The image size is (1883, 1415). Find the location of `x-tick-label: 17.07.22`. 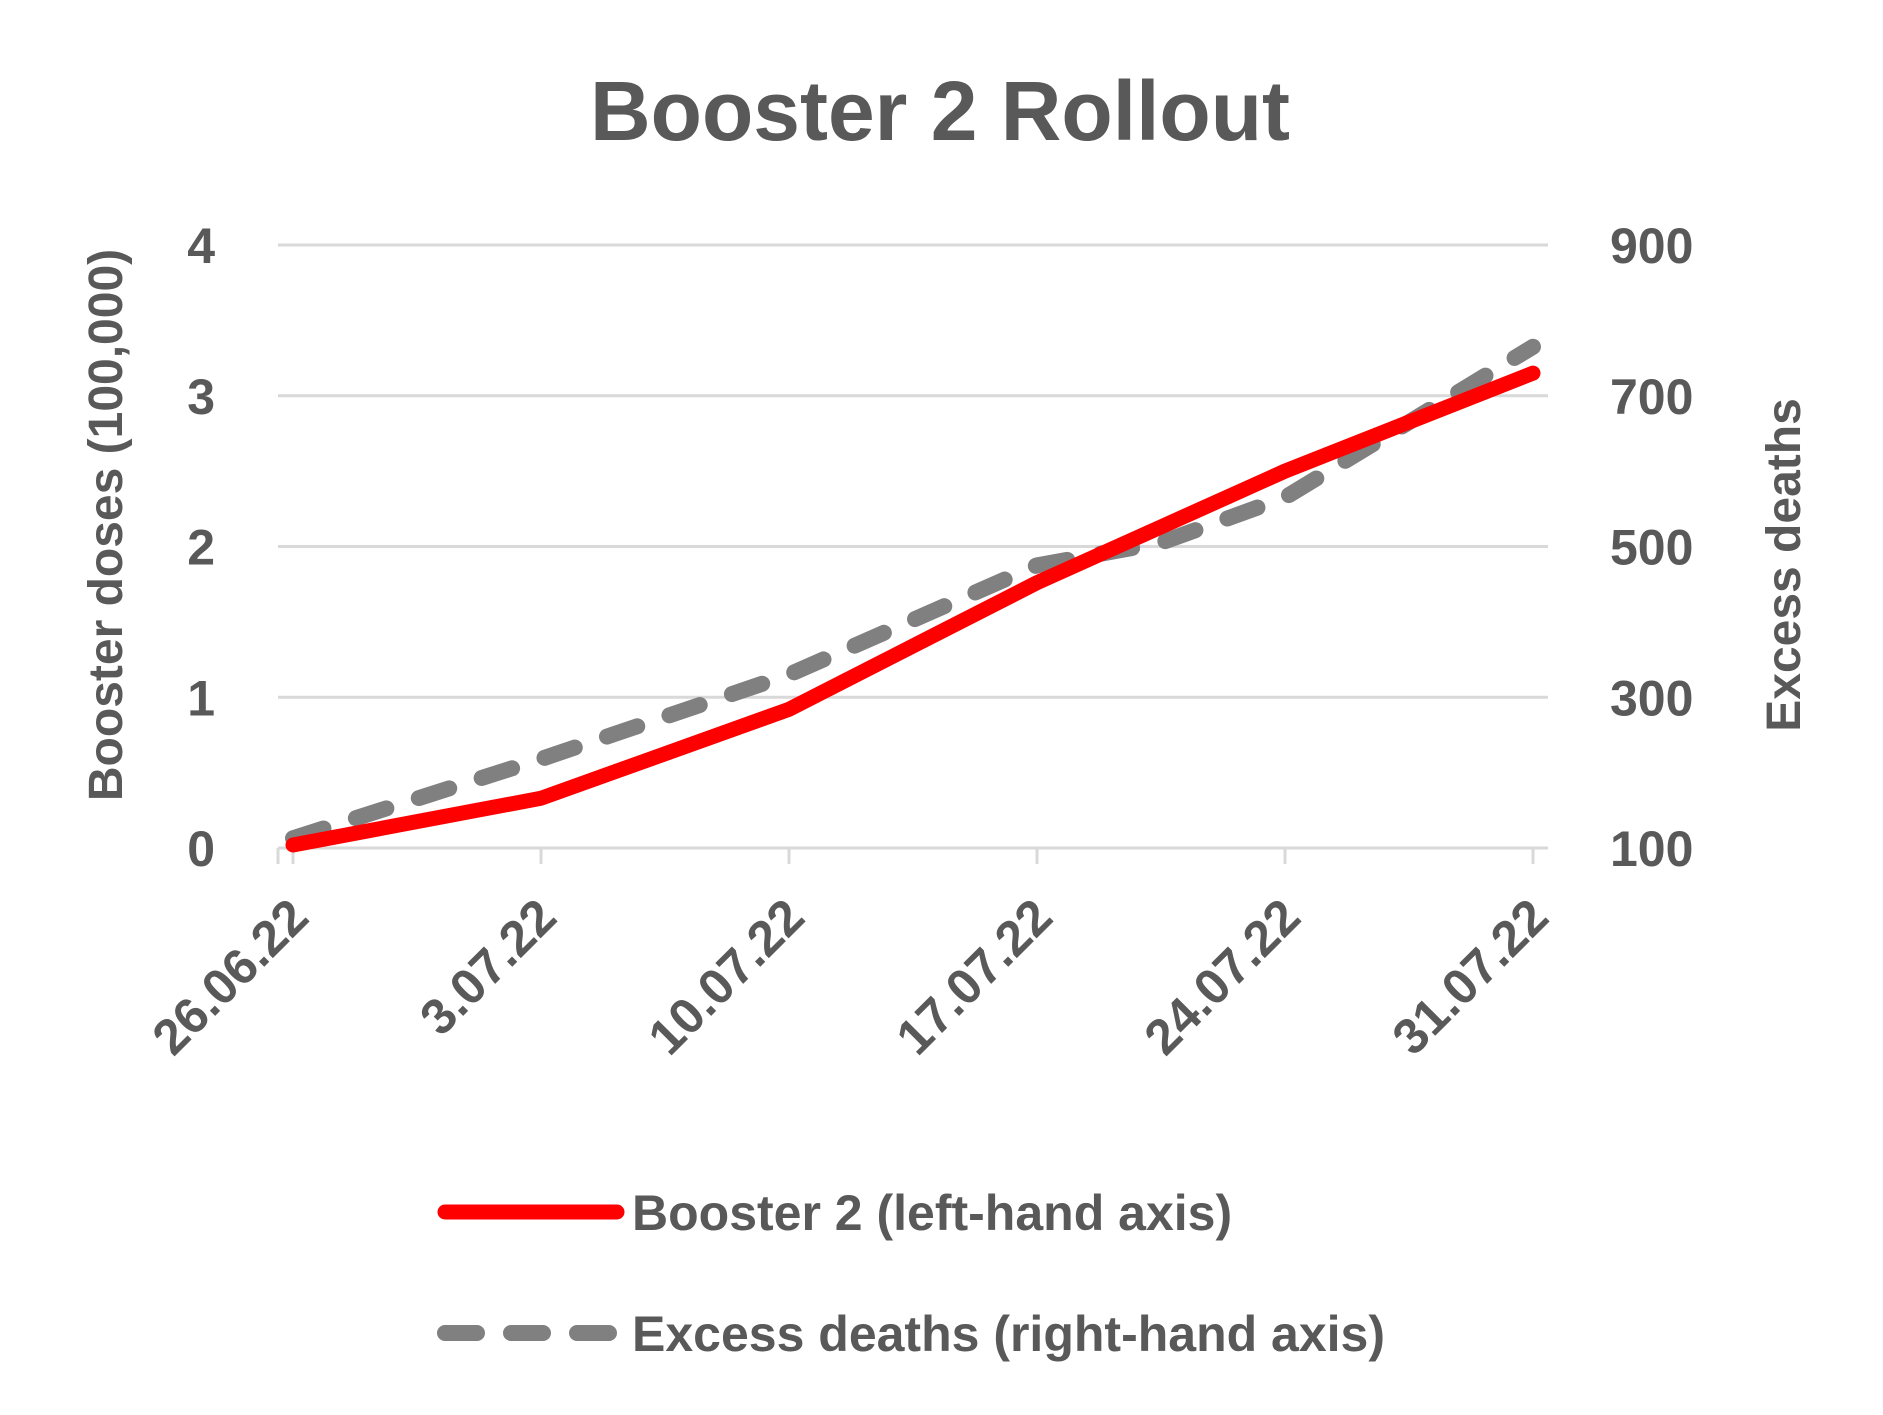

x-tick-label: 17.07.22 is located at coordinates (974, 976).